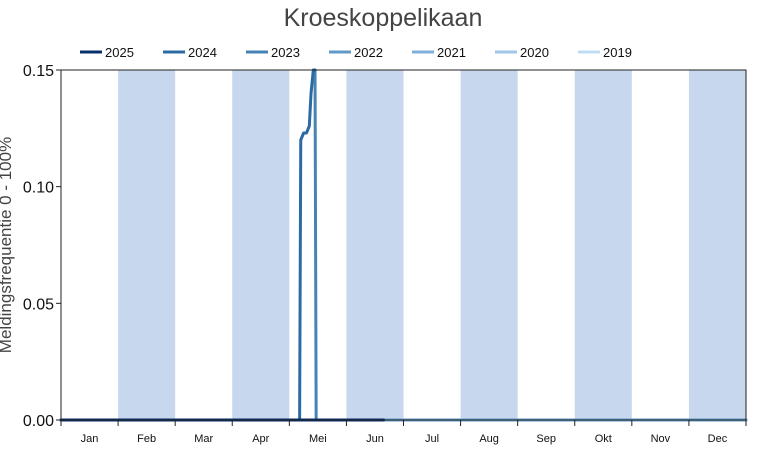  Describe the element at coordinates (489, 245) in the screenshot. I see `month-band-aug` at that location.